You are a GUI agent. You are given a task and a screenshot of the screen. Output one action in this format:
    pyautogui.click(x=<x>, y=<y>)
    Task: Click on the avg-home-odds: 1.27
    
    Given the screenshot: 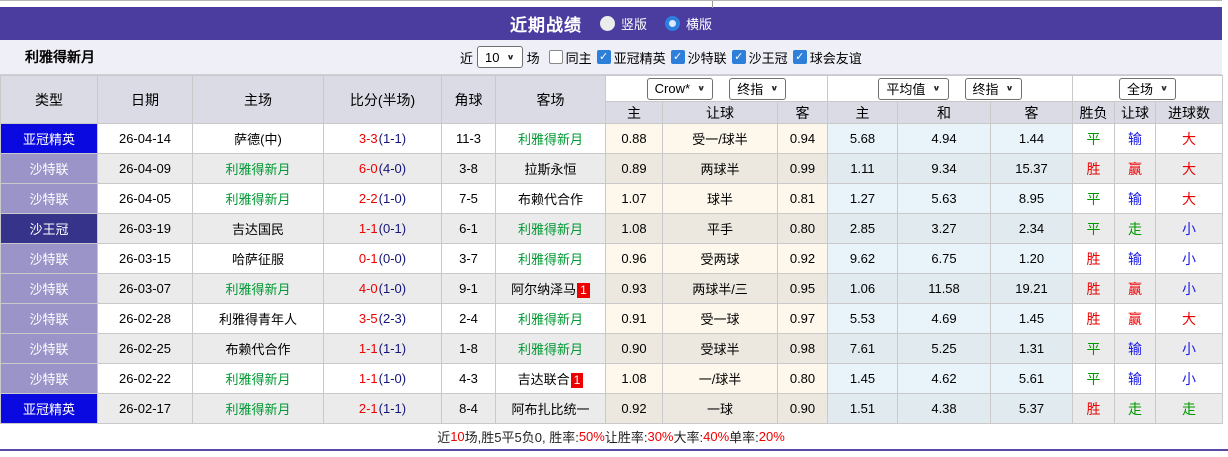 What is the action you would take?
    pyautogui.click(x=862, y=198)
    